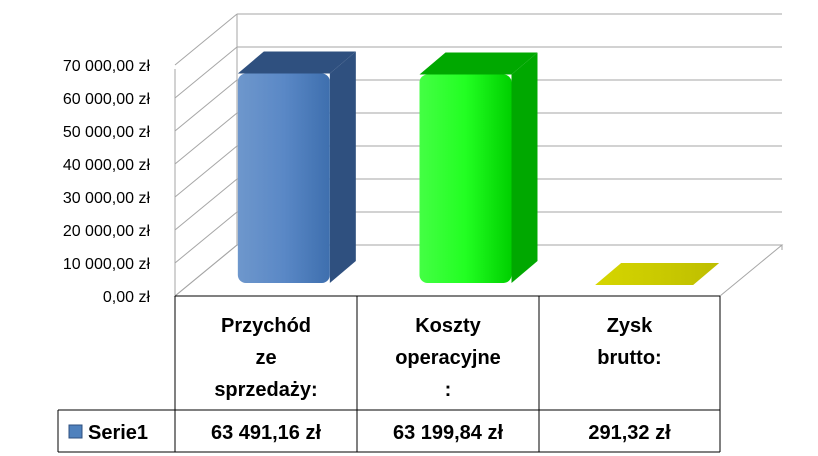 The image size is (818, 456). What do you see at coordinates (266, 326) in the screenshot?
I see `x-category-label: Przychód` at bounding box center [266, 326].